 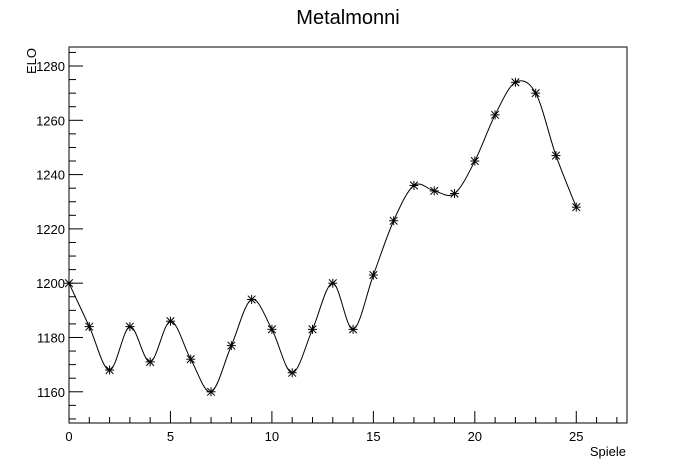 What do you see at coordinates (50, 283) in the screenshot?
I see `y-tick-label: 1200` at bounding box center [50, 283].